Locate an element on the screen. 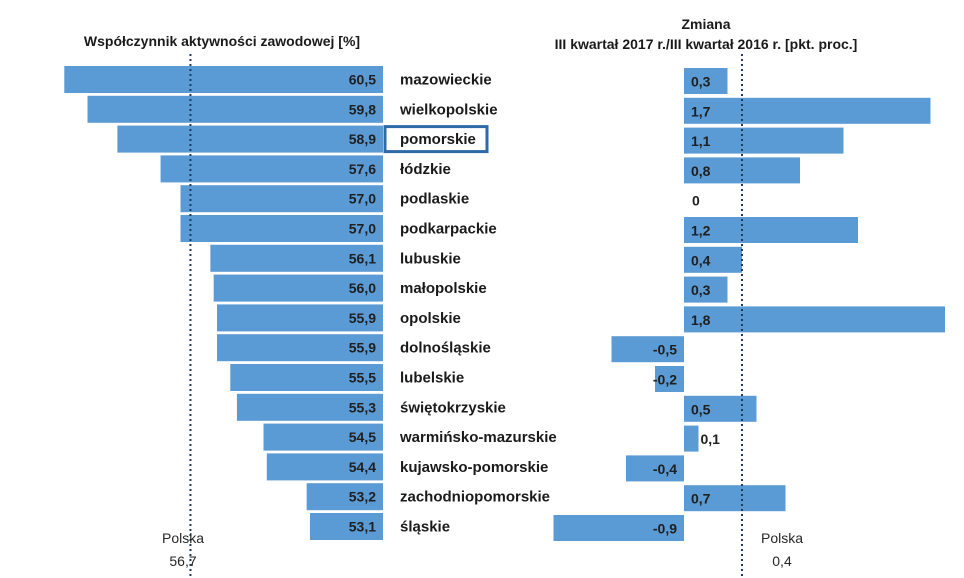  left-reference-value: 56,7 is located at coordinates (182, 561).